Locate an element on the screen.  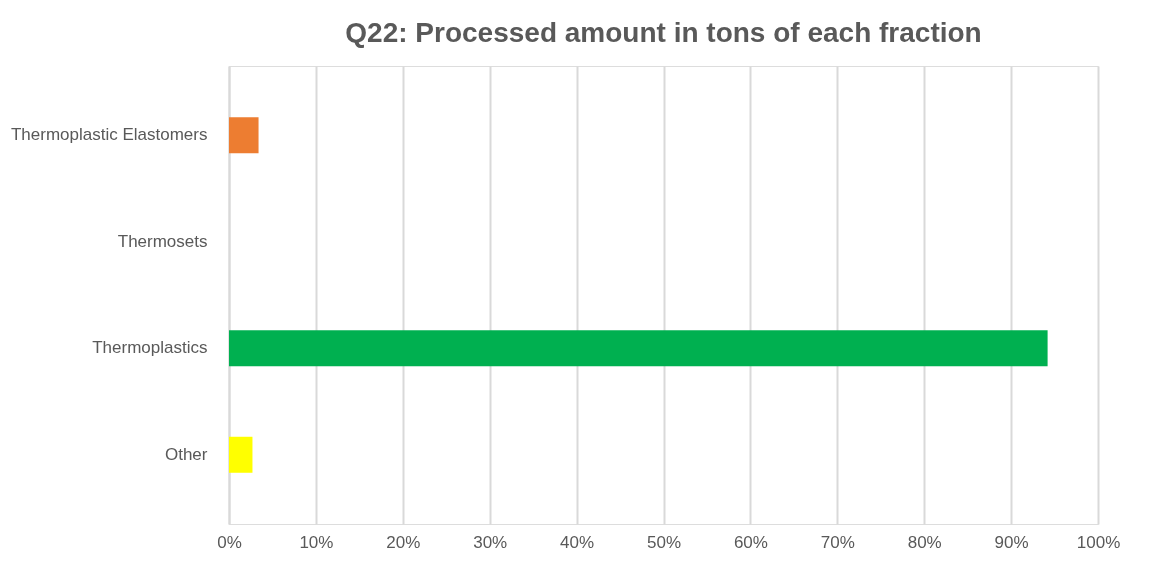
x-tick-label: 20% is located at coordinates (403, 542).